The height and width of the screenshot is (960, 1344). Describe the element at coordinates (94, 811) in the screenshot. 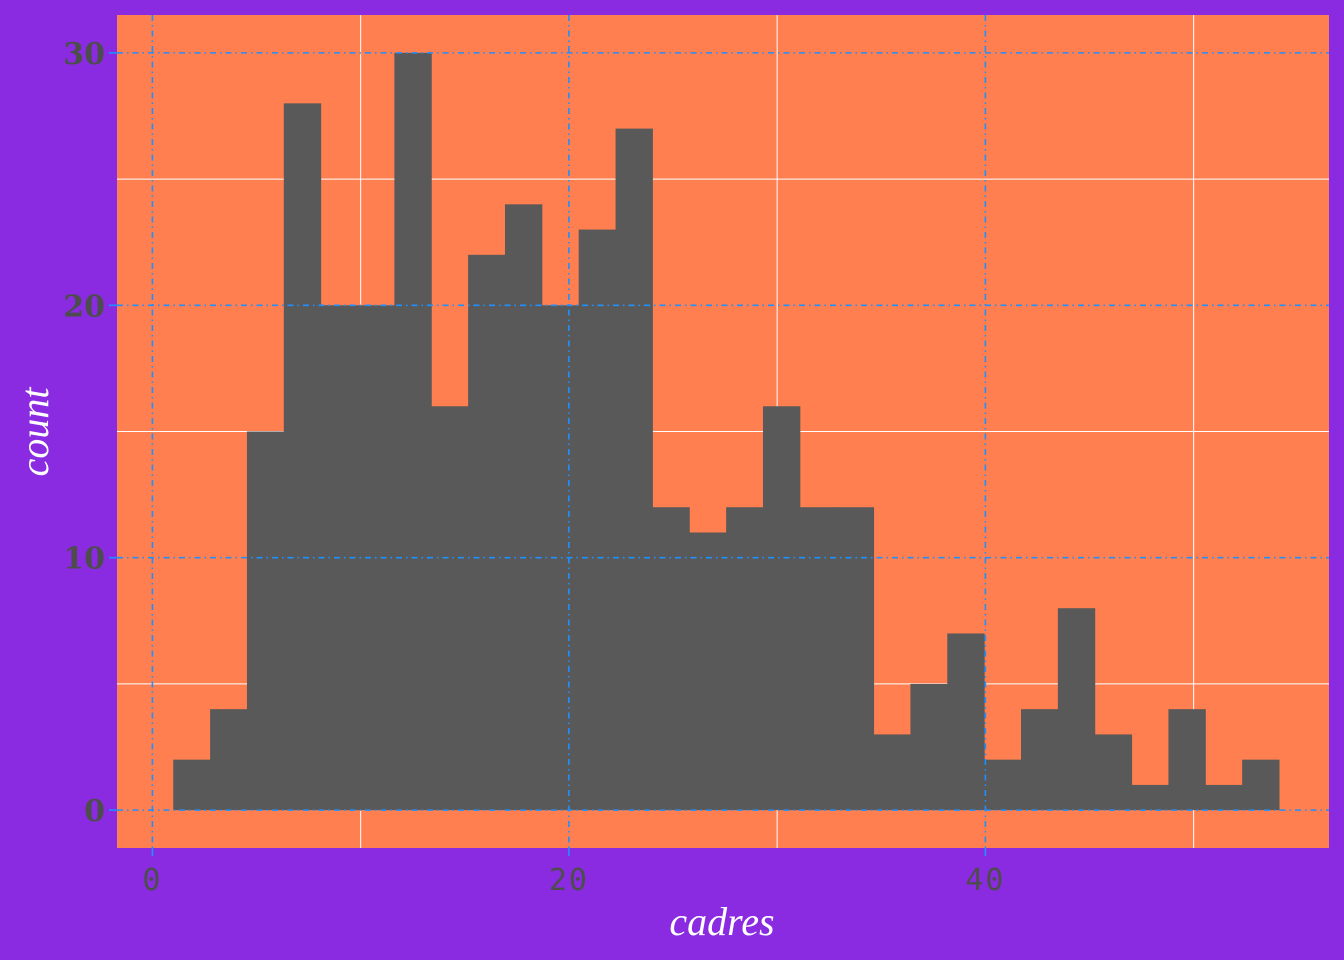

I see `y-tick-label: 0` at that location.